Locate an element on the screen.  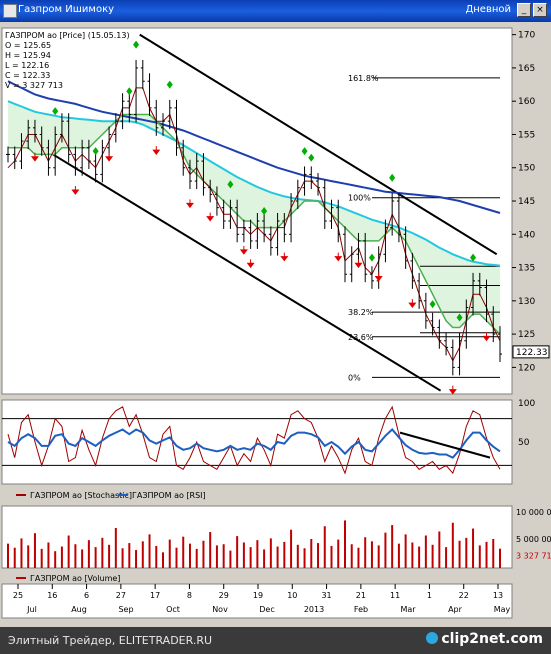
volume-ytick-label: 10 000 000 is located at coordinates (533, 512).